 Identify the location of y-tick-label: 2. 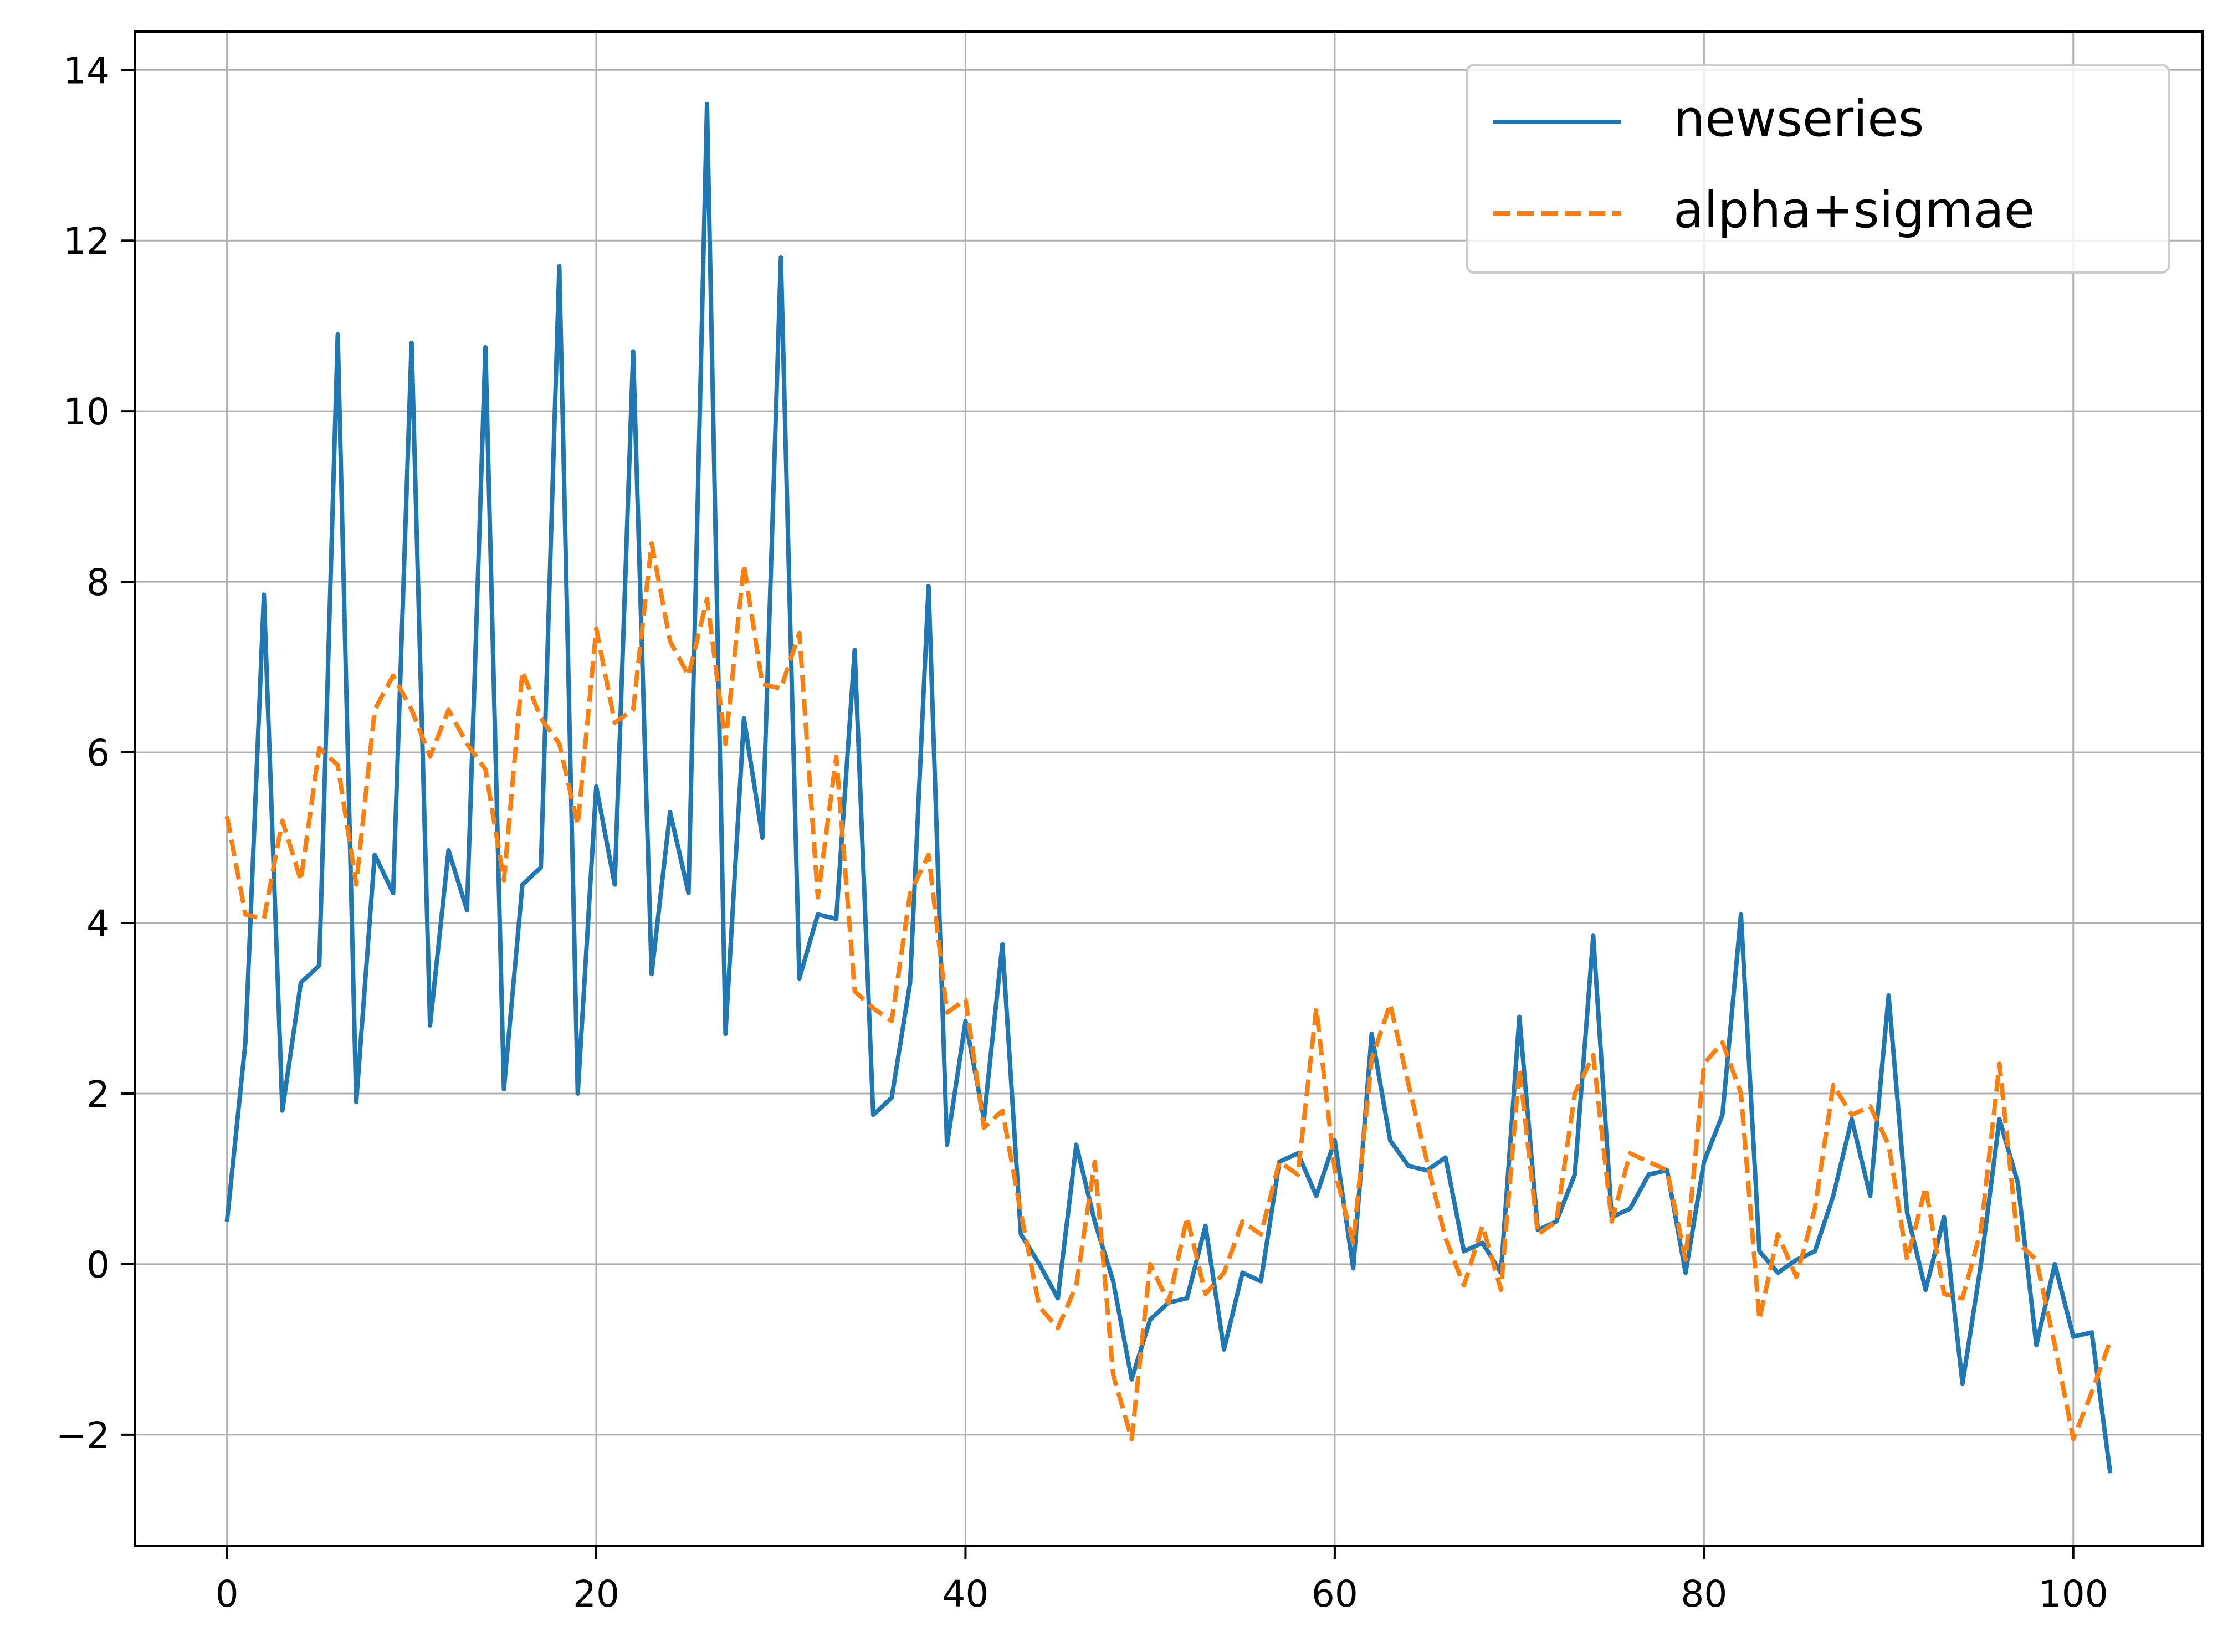
(98, 1094).